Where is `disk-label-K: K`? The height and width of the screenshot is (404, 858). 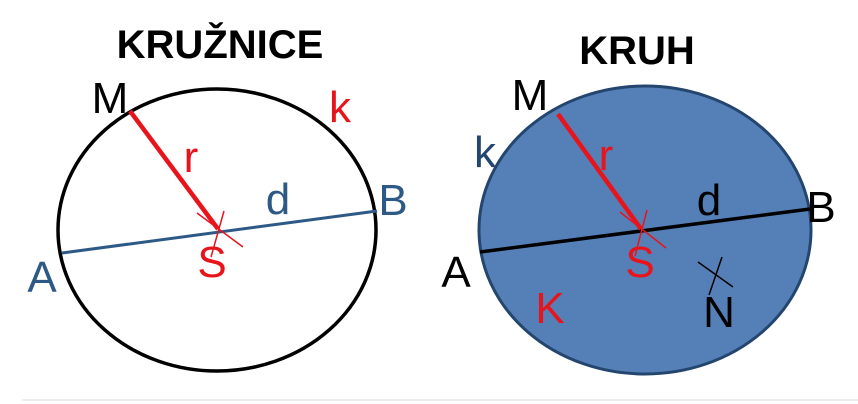
disk-label-K: K is located at coordinates (549, 308).